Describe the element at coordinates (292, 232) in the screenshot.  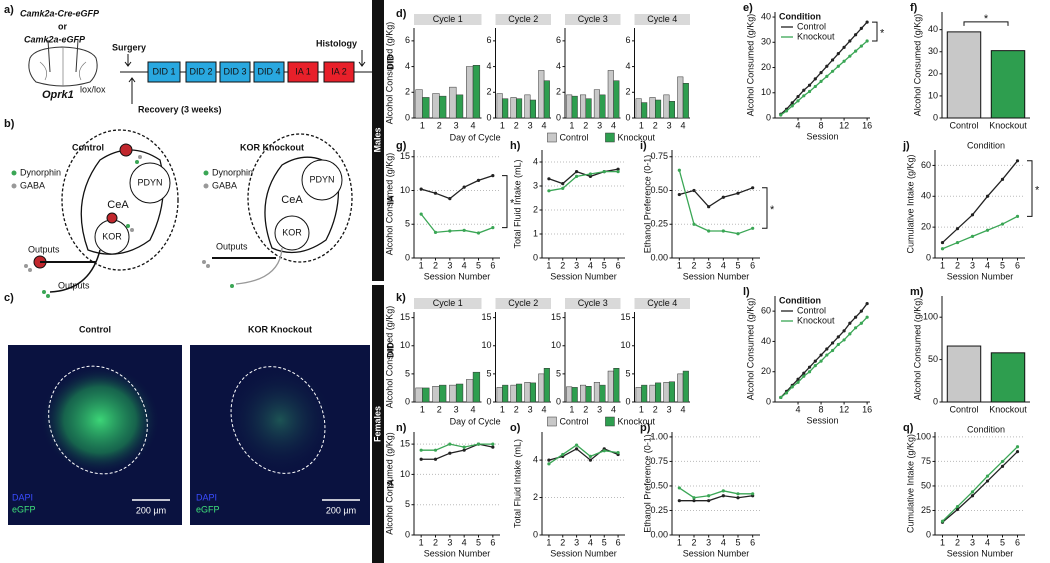
I see `label: KOR` at that location.